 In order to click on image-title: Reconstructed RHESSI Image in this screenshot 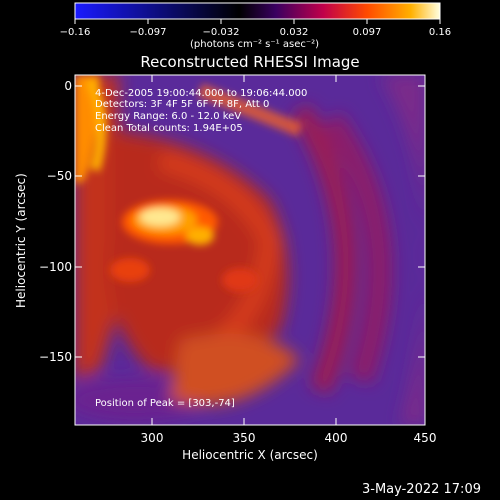, I will do `click(250, 62)`.